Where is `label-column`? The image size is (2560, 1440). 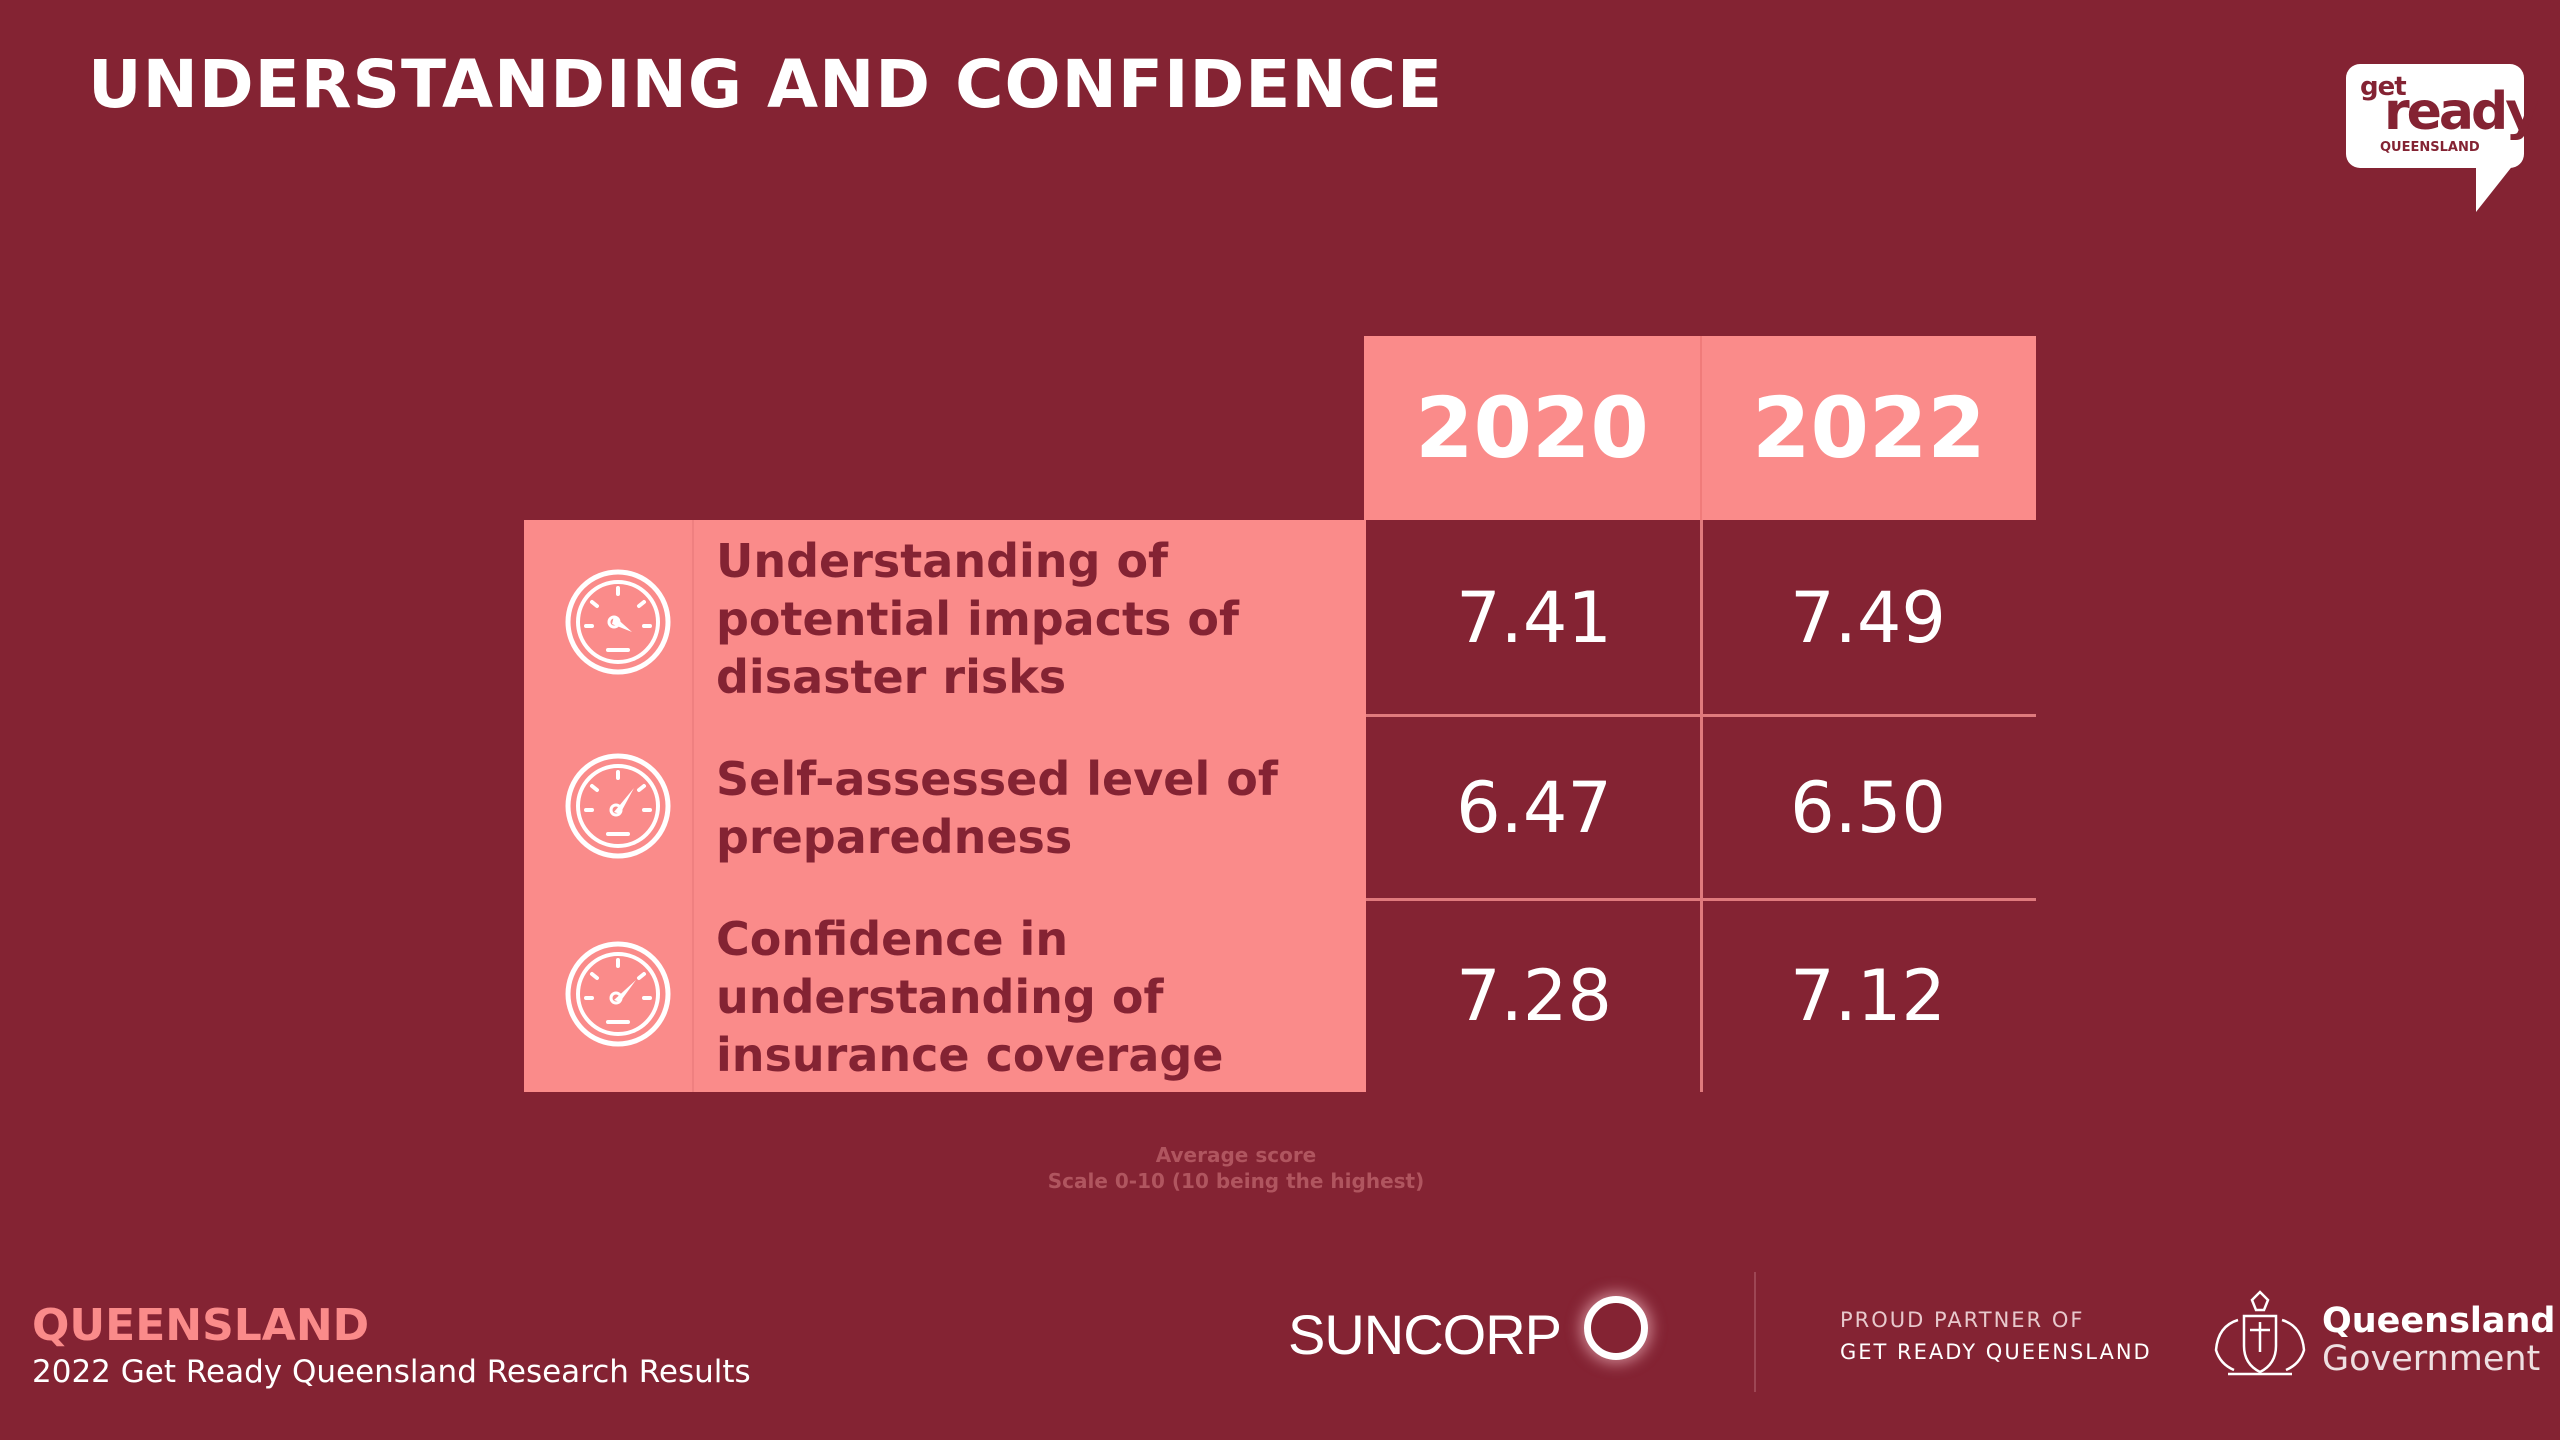 label-column is located at coordinates (945, 806).